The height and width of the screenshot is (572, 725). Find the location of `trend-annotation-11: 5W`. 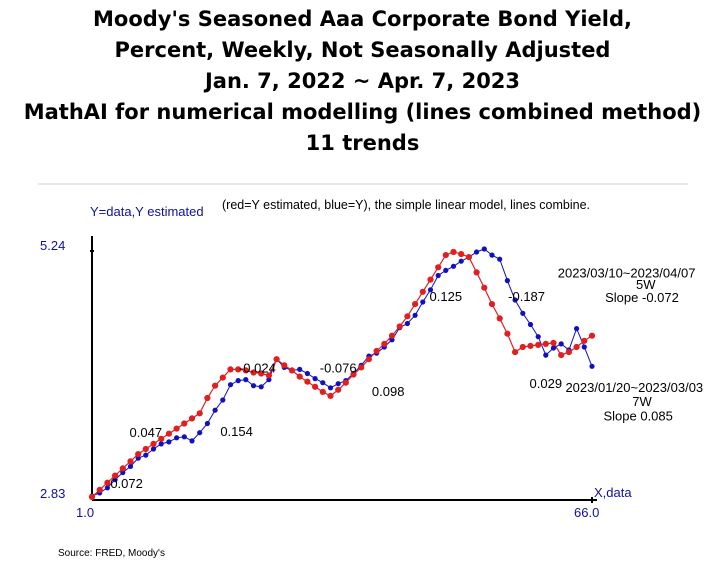

trend-annotation-11: 5W is located at coordinates (646, 284).